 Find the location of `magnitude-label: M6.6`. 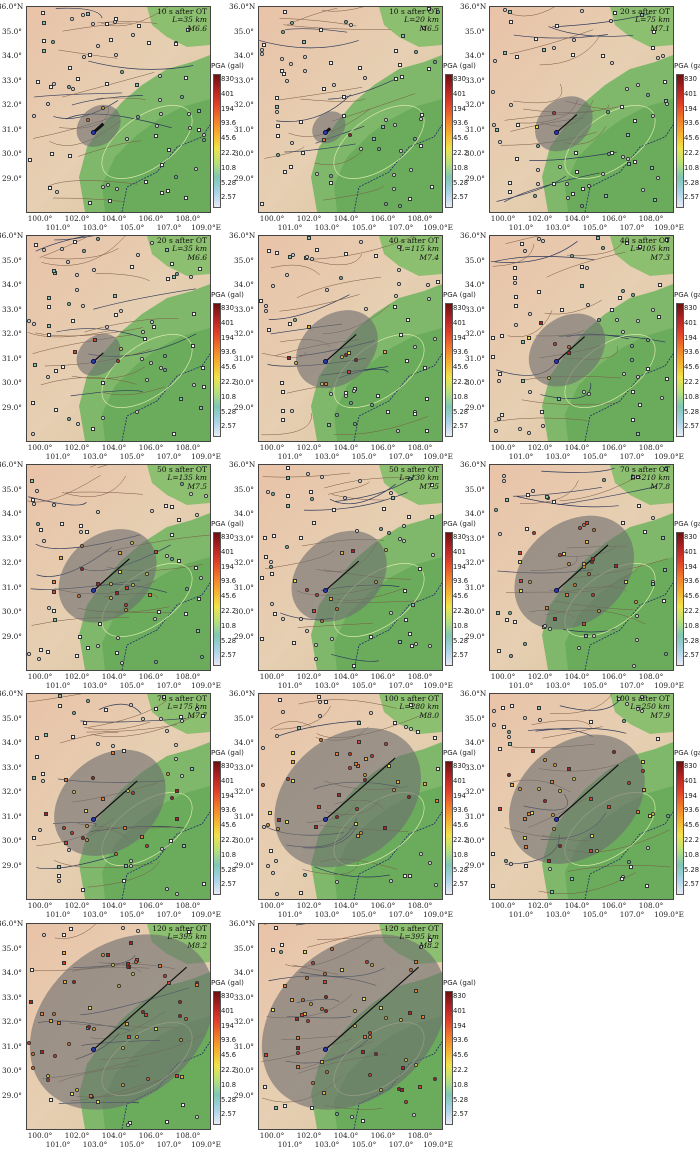

magnitude-label: M6.6 is located at coordinates (197, 28).